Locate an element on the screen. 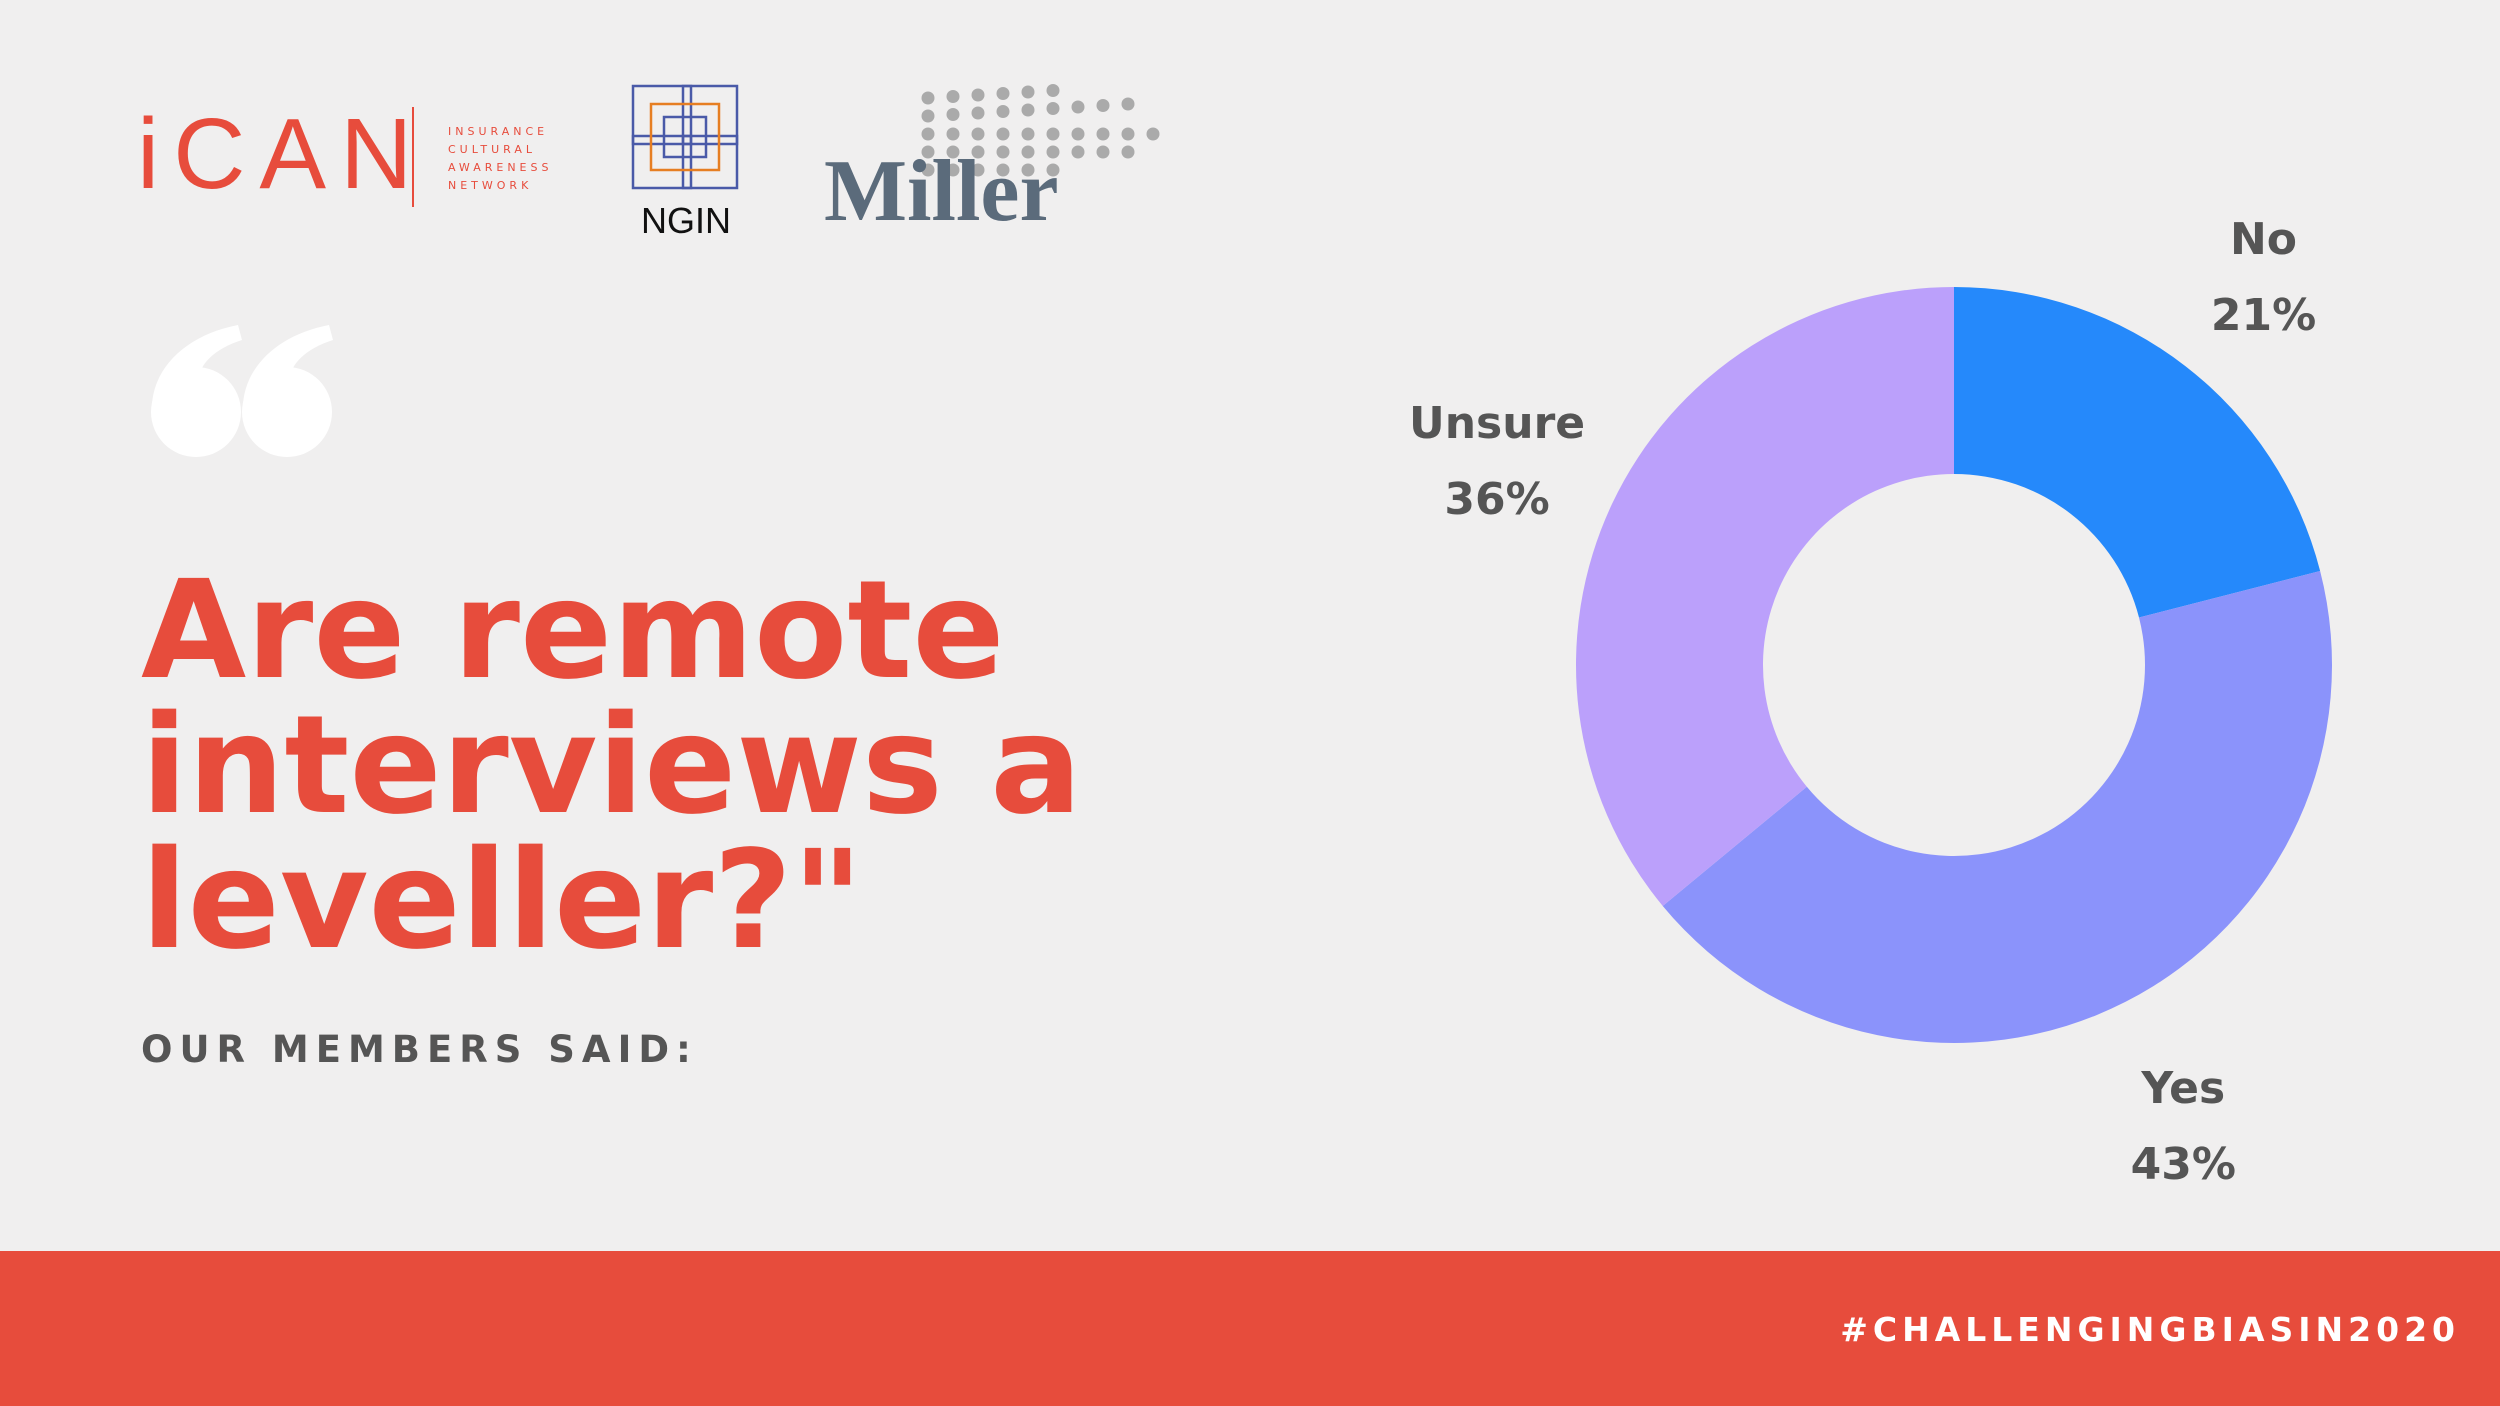 Image resolution: width=2500 pixels, height=1406 pixels. slice-value-label: 21% is located at coordinates (2263, 315).